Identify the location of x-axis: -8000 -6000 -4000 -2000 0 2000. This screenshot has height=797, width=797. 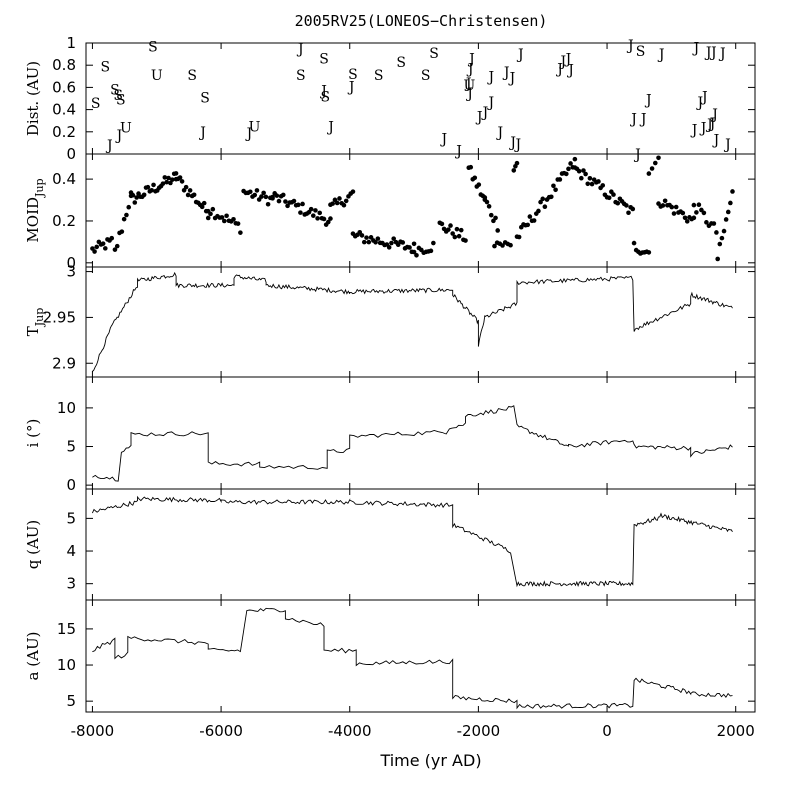
(413, 731).